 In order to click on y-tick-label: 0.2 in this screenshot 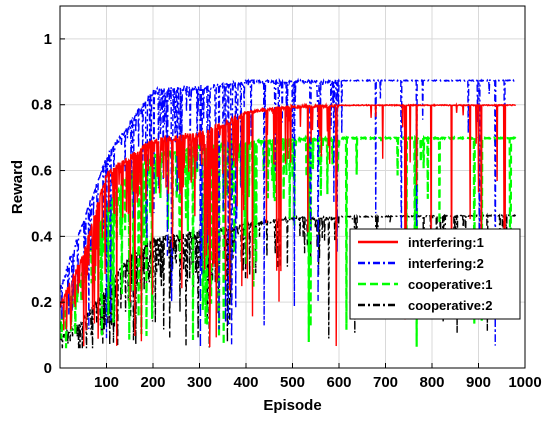, I will do `click(41, 302)`.